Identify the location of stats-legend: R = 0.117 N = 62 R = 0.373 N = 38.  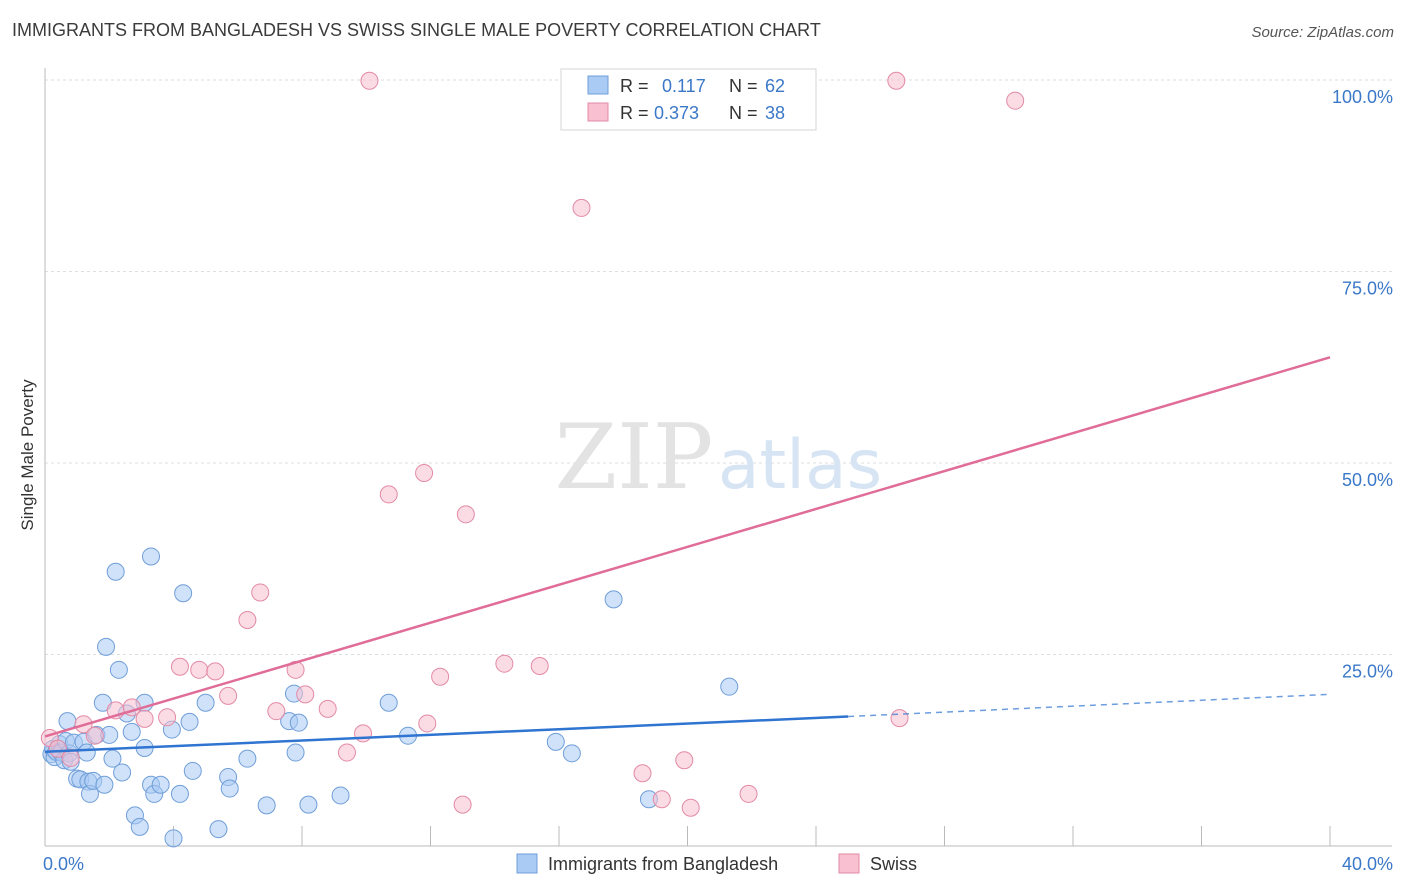
(688, 99).